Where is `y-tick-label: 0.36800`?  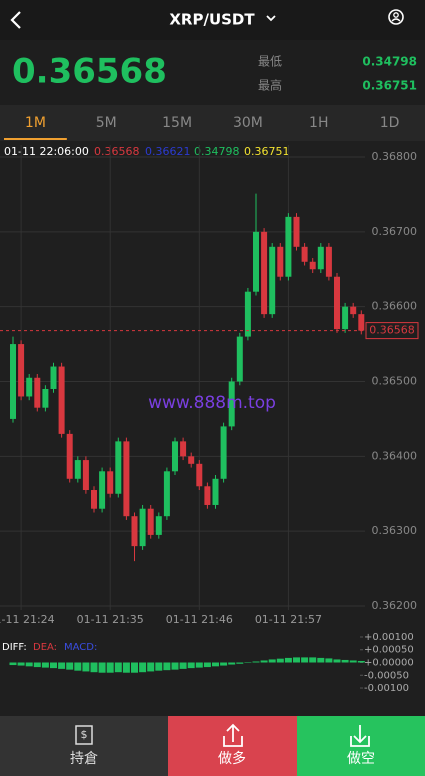 y-tick-label: 0.36800 is located at coordinates (395, 156).